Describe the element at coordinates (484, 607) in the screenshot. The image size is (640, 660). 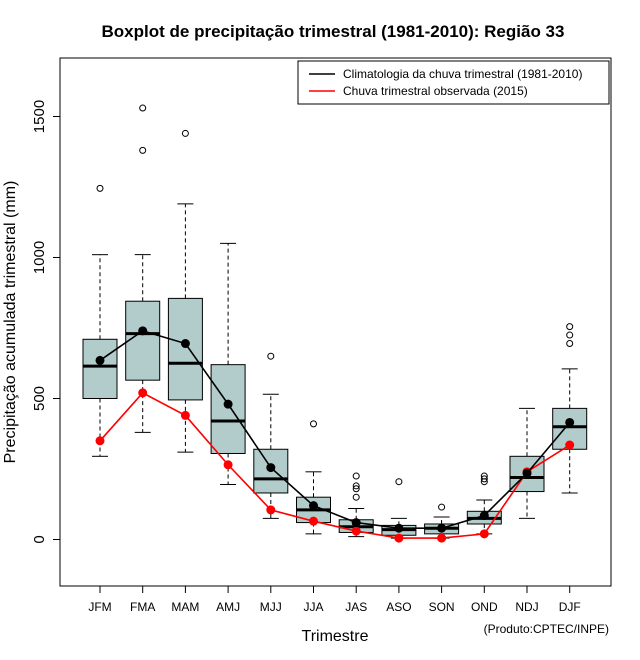
I see `x-tick-label: OND` at that location.